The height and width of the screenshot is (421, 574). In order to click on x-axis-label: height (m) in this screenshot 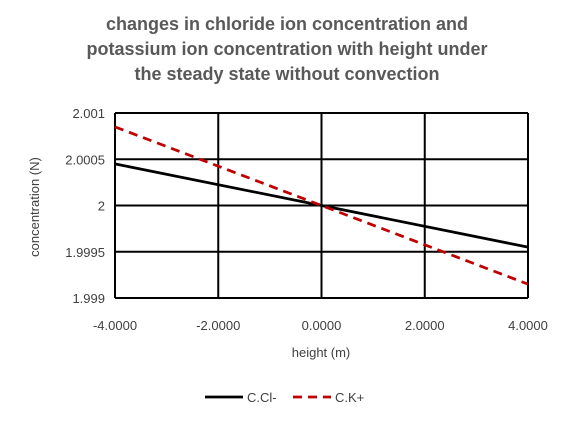, I will do `click(321, 352)`.